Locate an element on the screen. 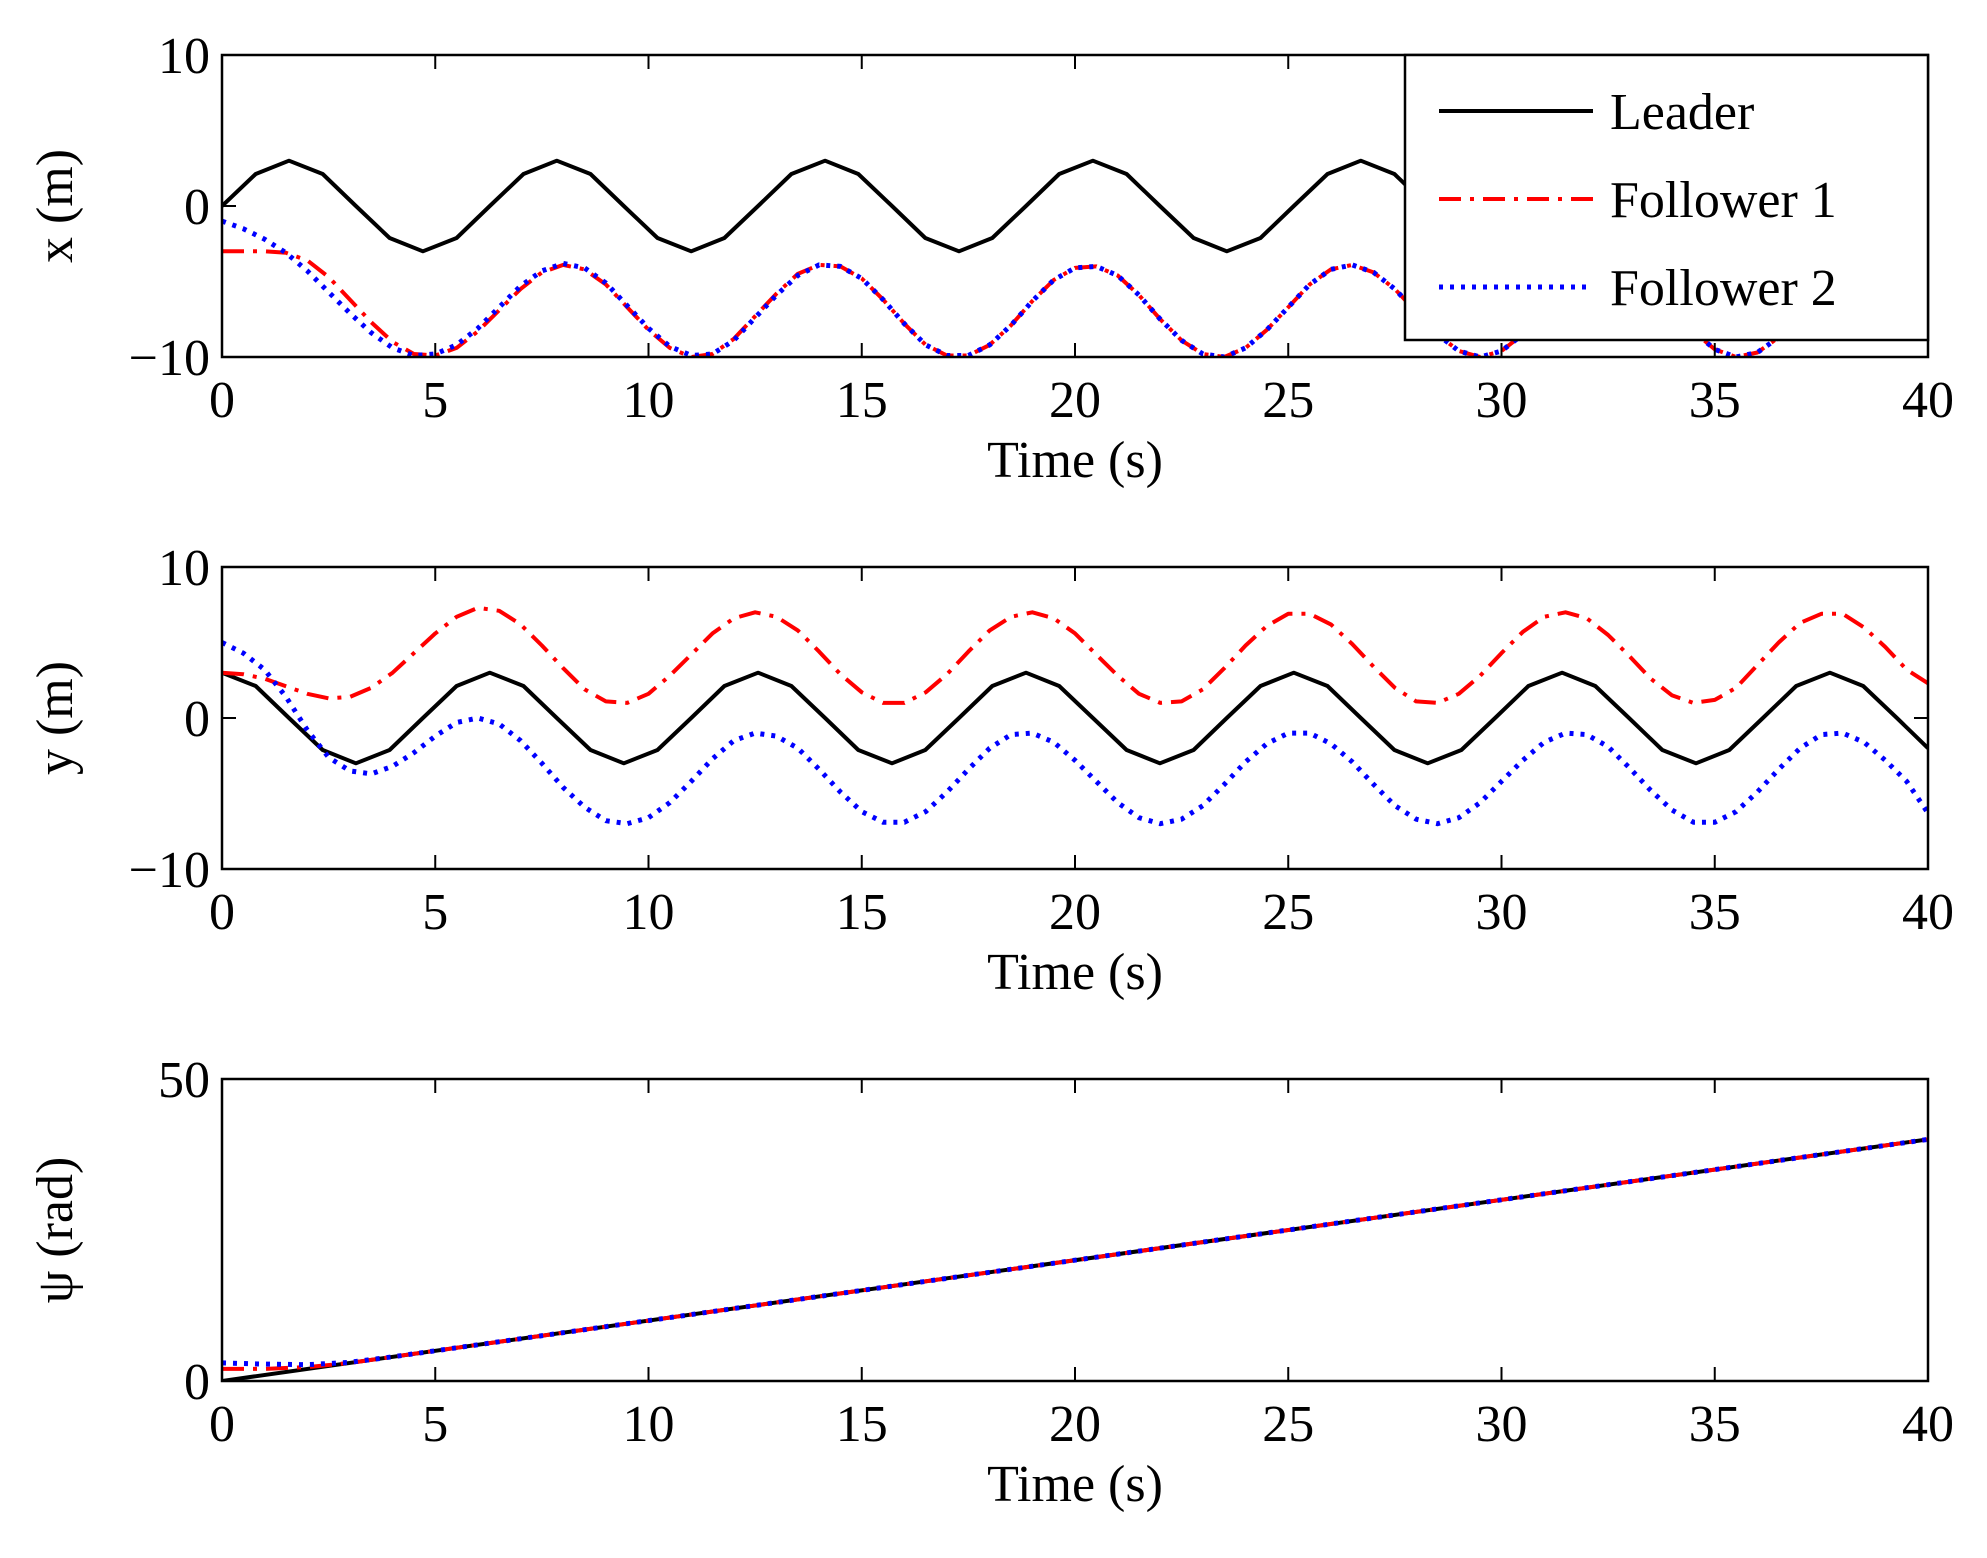  y-tick-label: 50 is located at coordinates (184, 1080).